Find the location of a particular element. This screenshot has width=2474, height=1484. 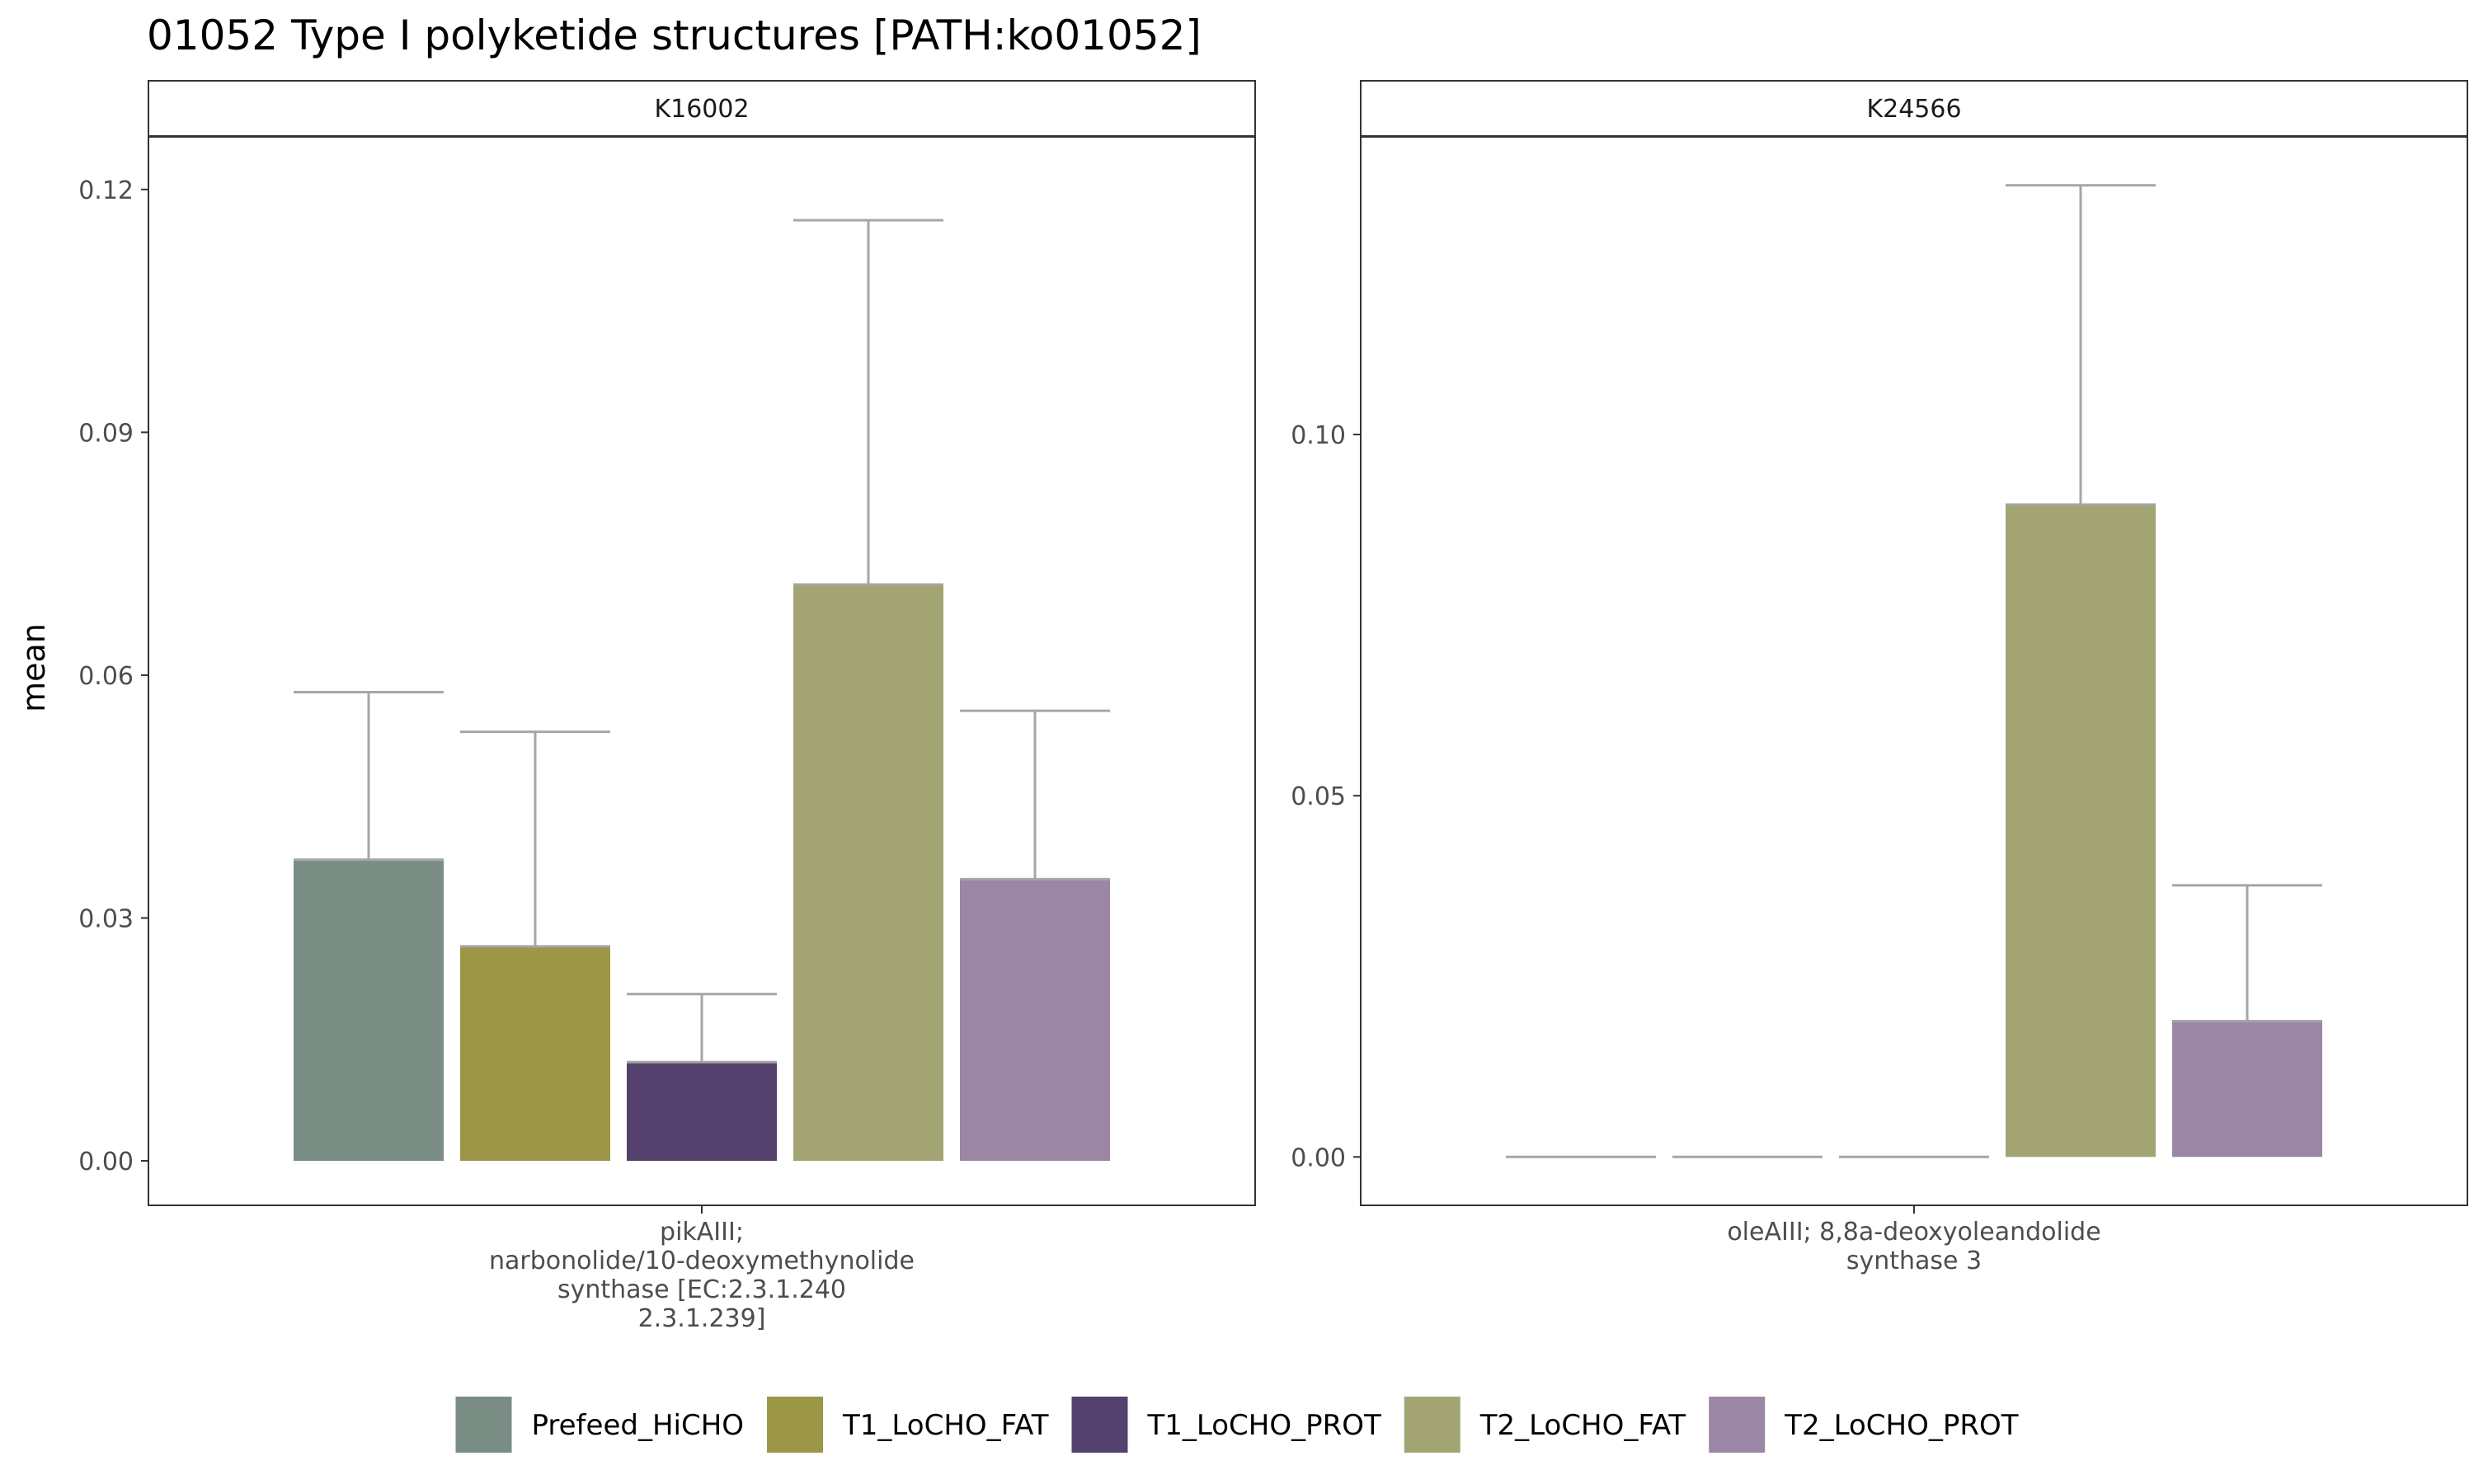

legend-item-T1_LoCHO_FAT: T1_LoCHO_FAT is located at coordinates (908, 1425).